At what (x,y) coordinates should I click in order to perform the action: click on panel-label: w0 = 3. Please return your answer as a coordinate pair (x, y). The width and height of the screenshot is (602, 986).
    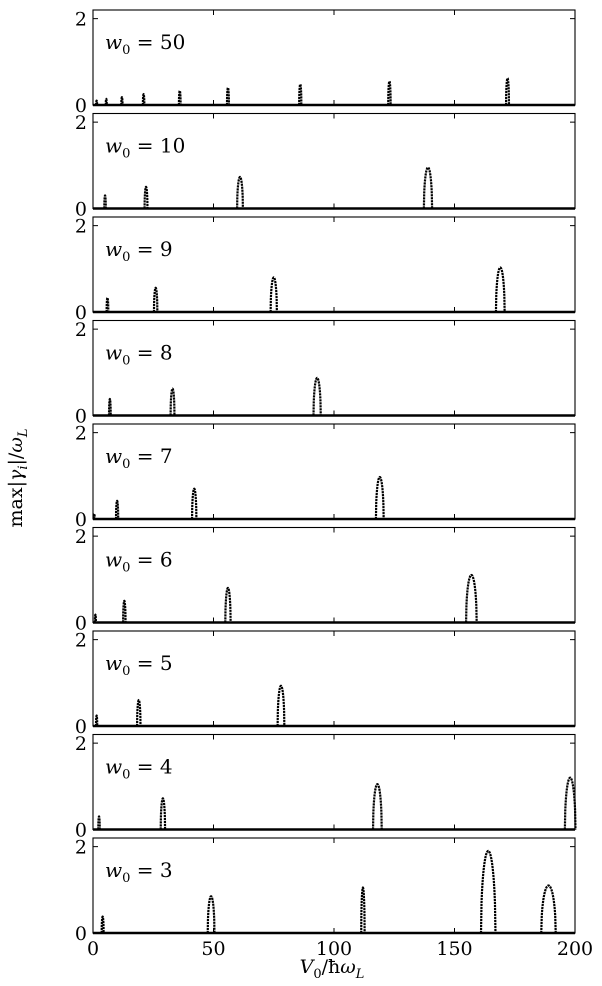
    Looking at the image, I should click on (139, 872).